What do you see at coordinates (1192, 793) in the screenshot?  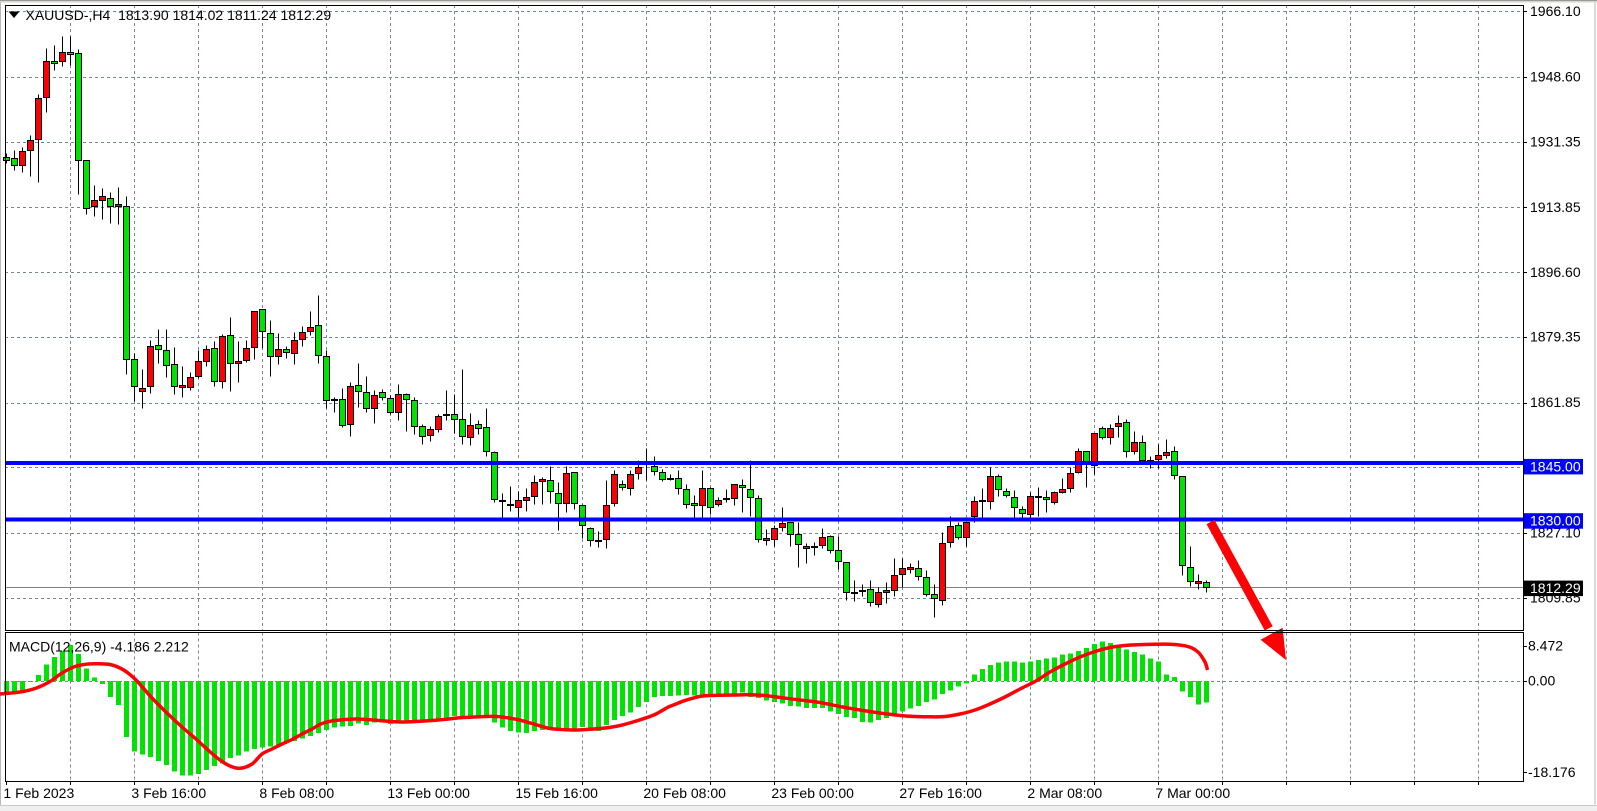 I see `svg-text: 7 Mar 00:00` at bounding box center [1192, 793].